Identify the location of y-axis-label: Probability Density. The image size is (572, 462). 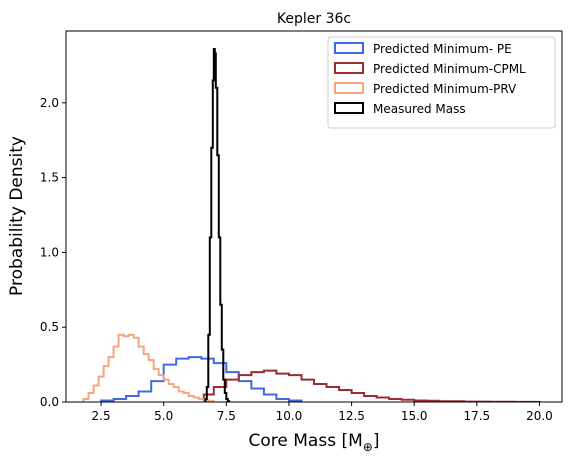
(17, 216).